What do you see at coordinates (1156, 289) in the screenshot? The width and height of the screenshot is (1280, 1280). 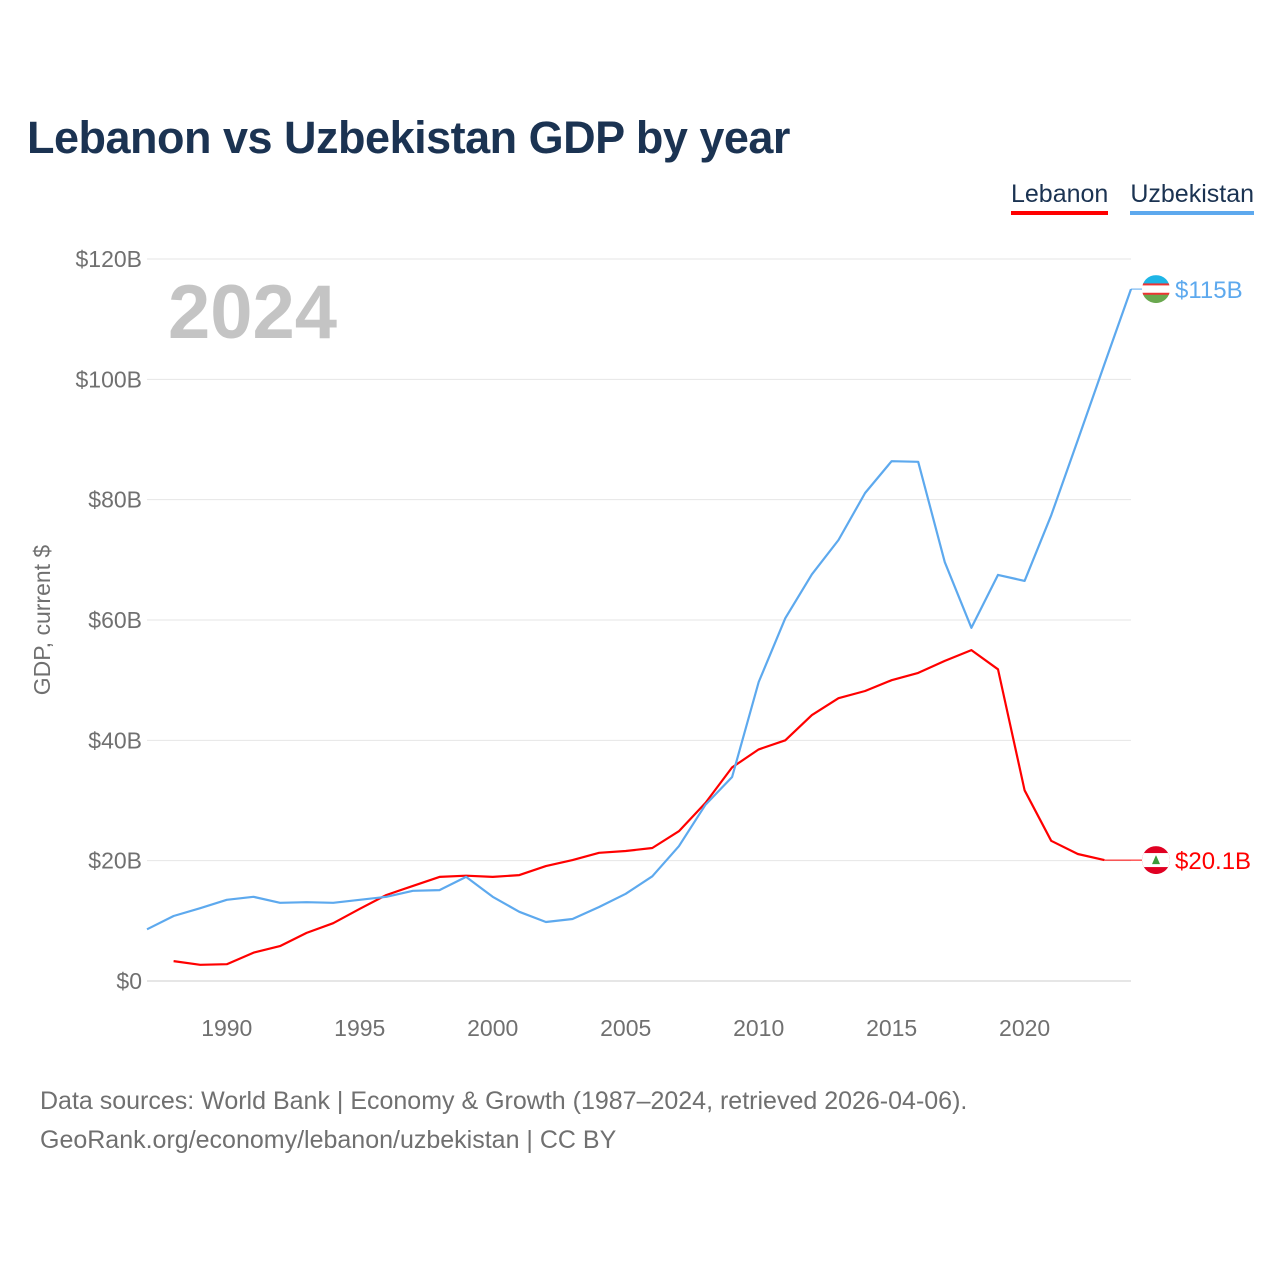 I see `uzbekistan-flag-icon` at bounding box center [1156, 289].